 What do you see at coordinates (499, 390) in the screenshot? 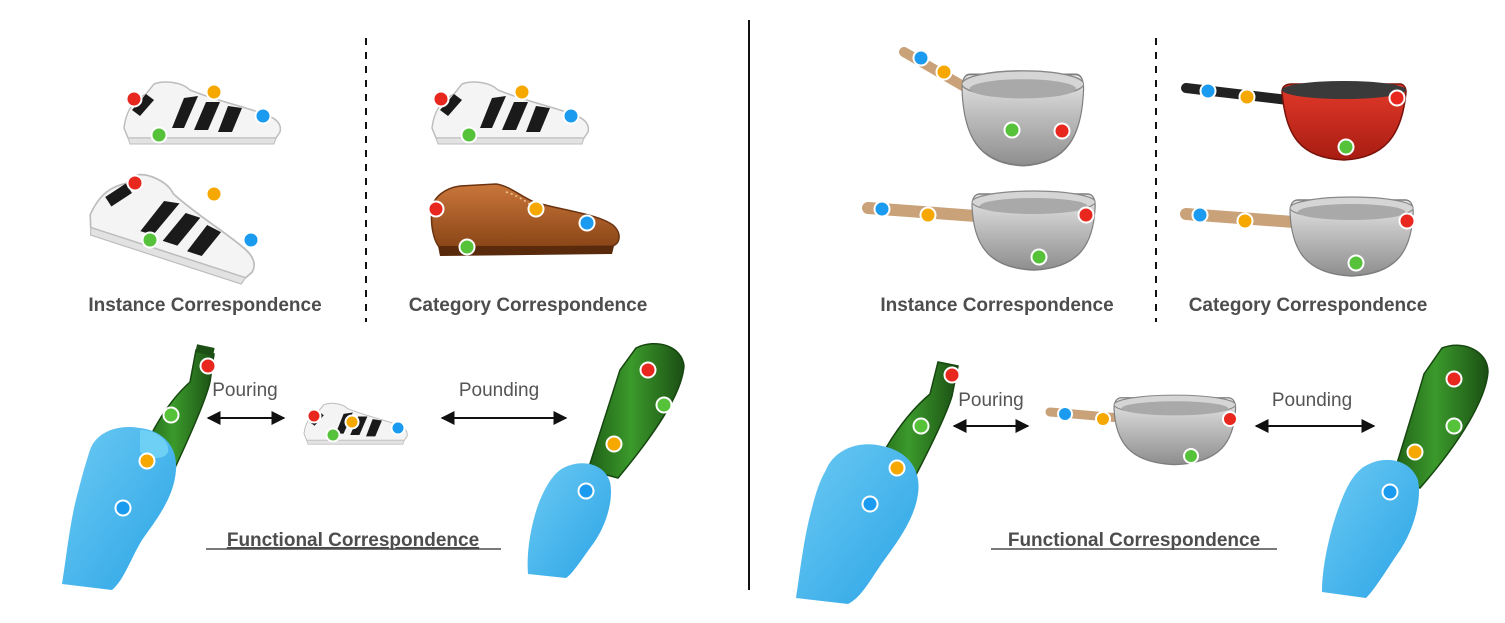
I see `left-pounding-label: Pounding` at bounding box center [499, 390].